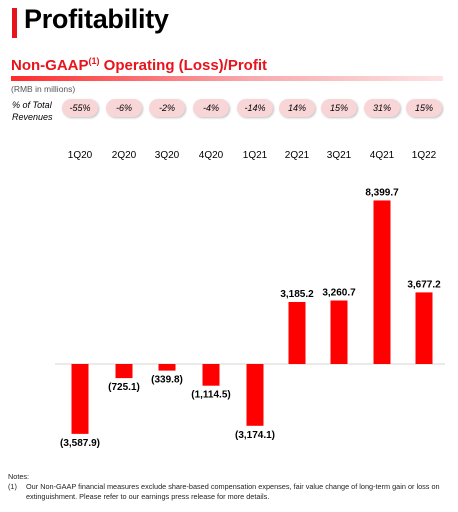 This screenshot has height=512, width=458. What do you see at coordinates (50, 65) in the screenshot?
I see `subtitle-main: Non-GAAP` at bounding box center [50, 65].